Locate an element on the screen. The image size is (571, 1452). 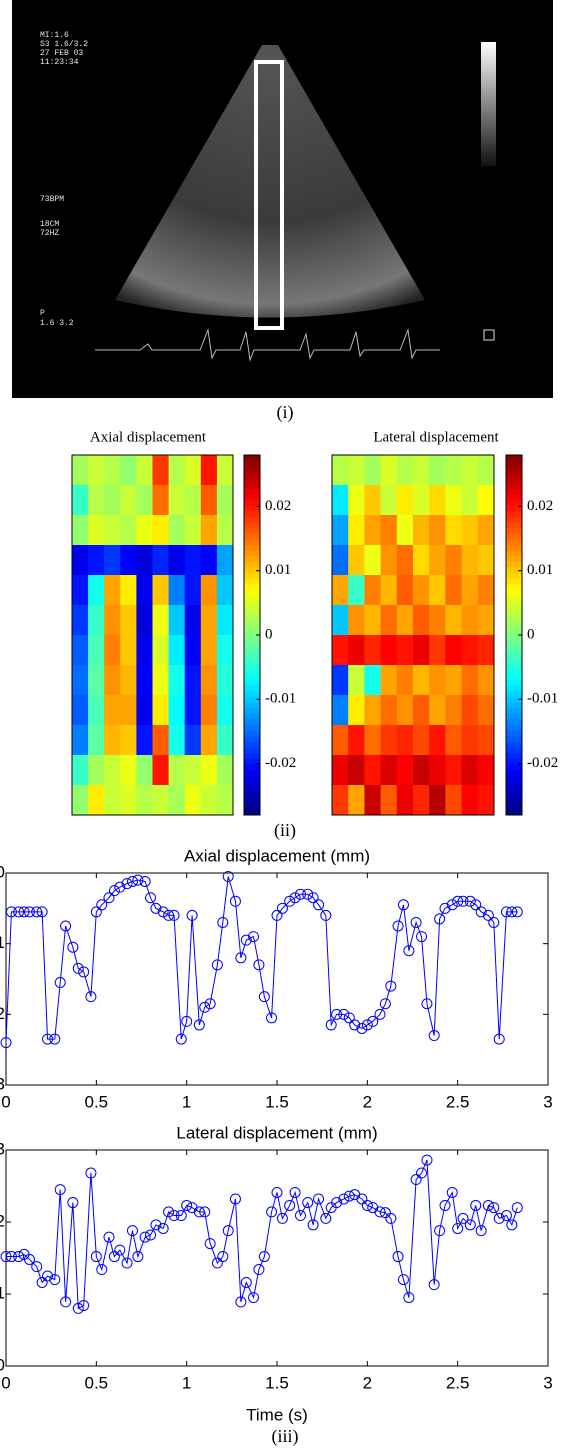
image-label: 18CM is located at coordinates (49, 224).